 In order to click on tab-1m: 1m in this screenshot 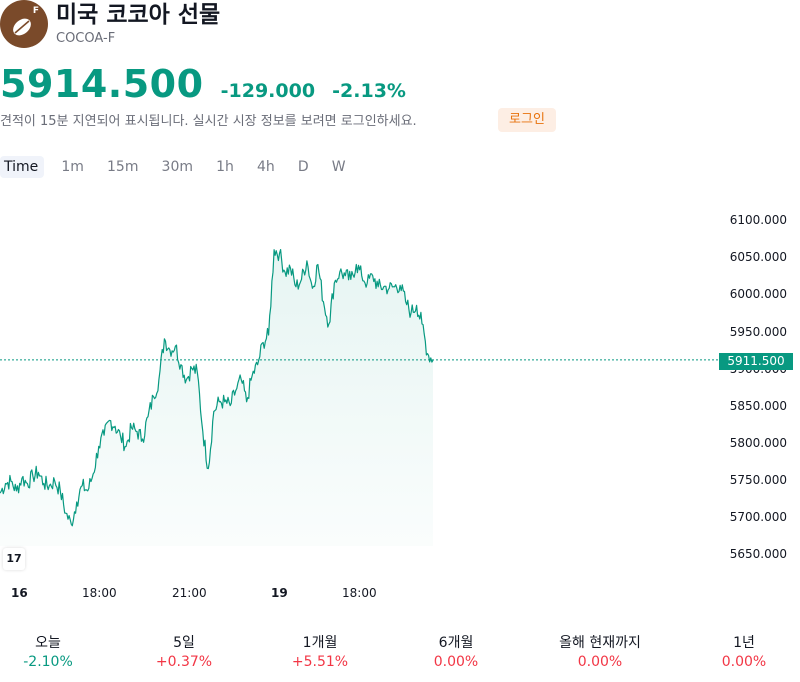, I will do `click(72, 167)`.